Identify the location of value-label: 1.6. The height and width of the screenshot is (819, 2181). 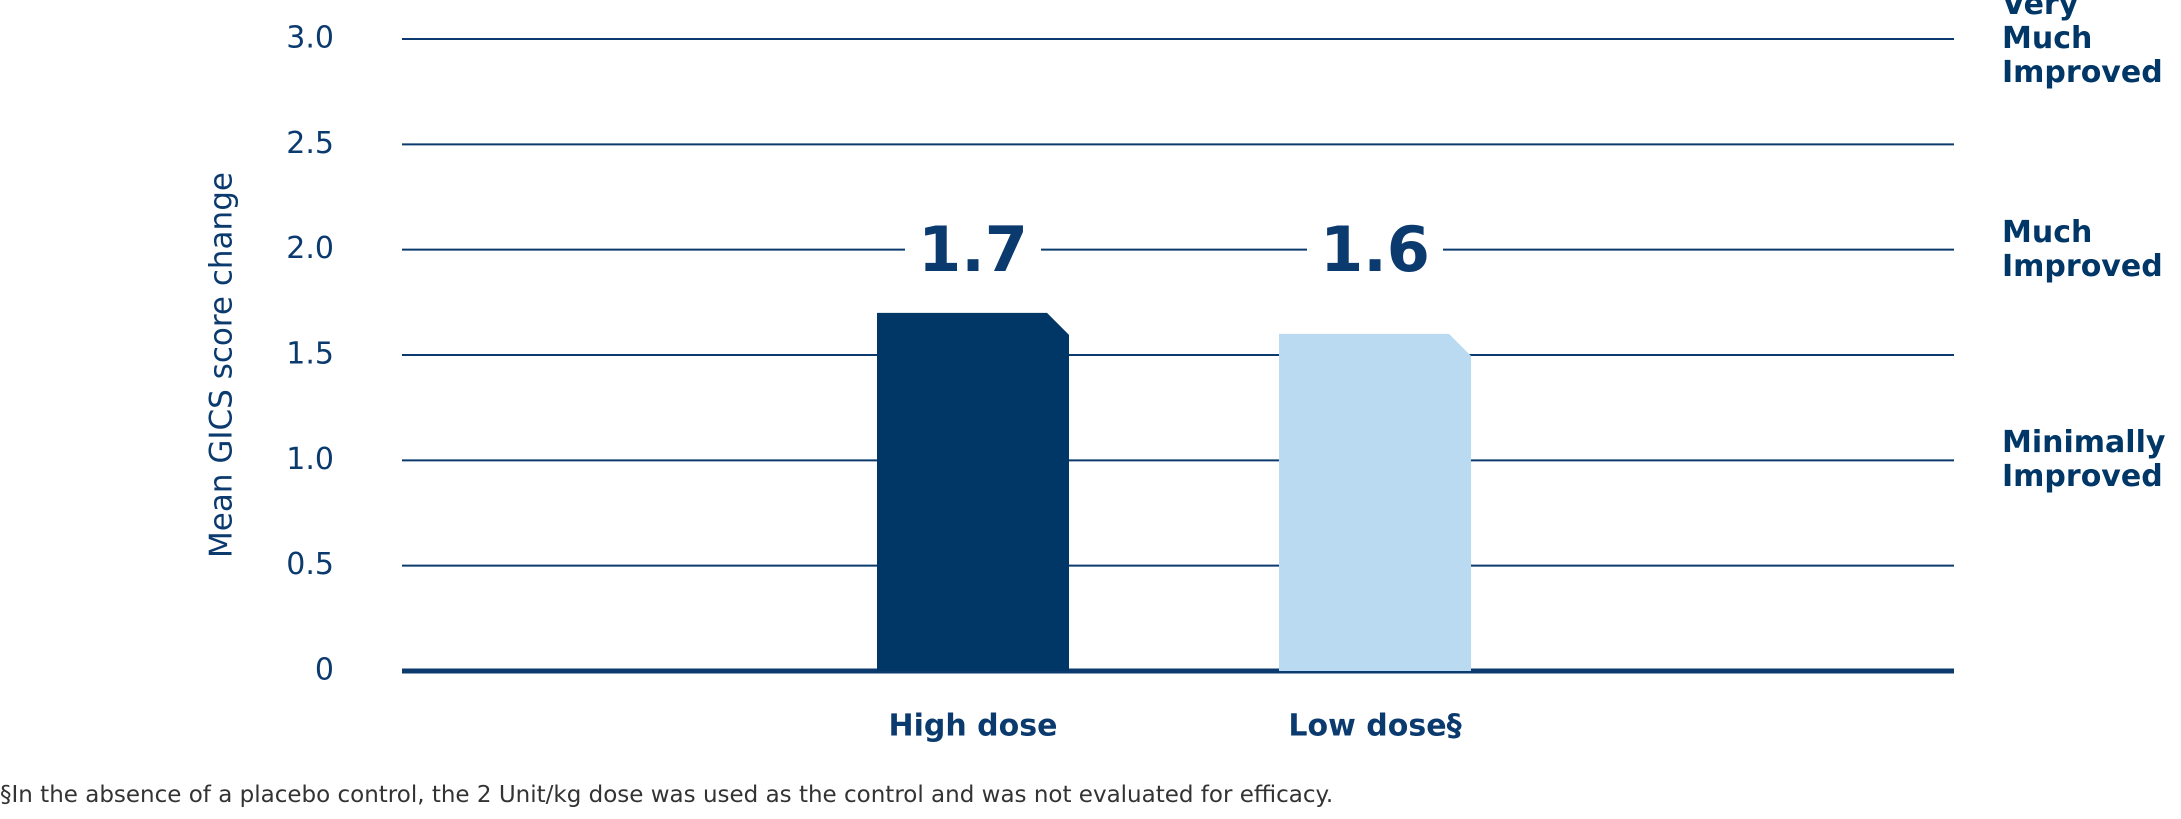
(1375, 249).